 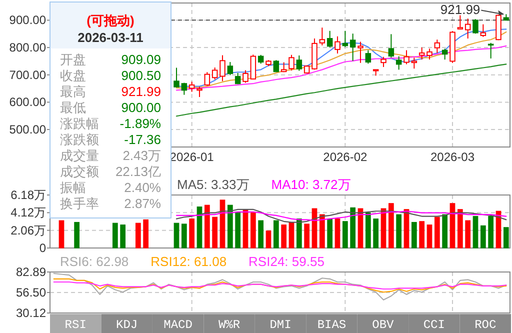 What do you see at coordinates (141, 107) in the screenshot?
I see `text: 900.00` at bounding box center [141, 107].